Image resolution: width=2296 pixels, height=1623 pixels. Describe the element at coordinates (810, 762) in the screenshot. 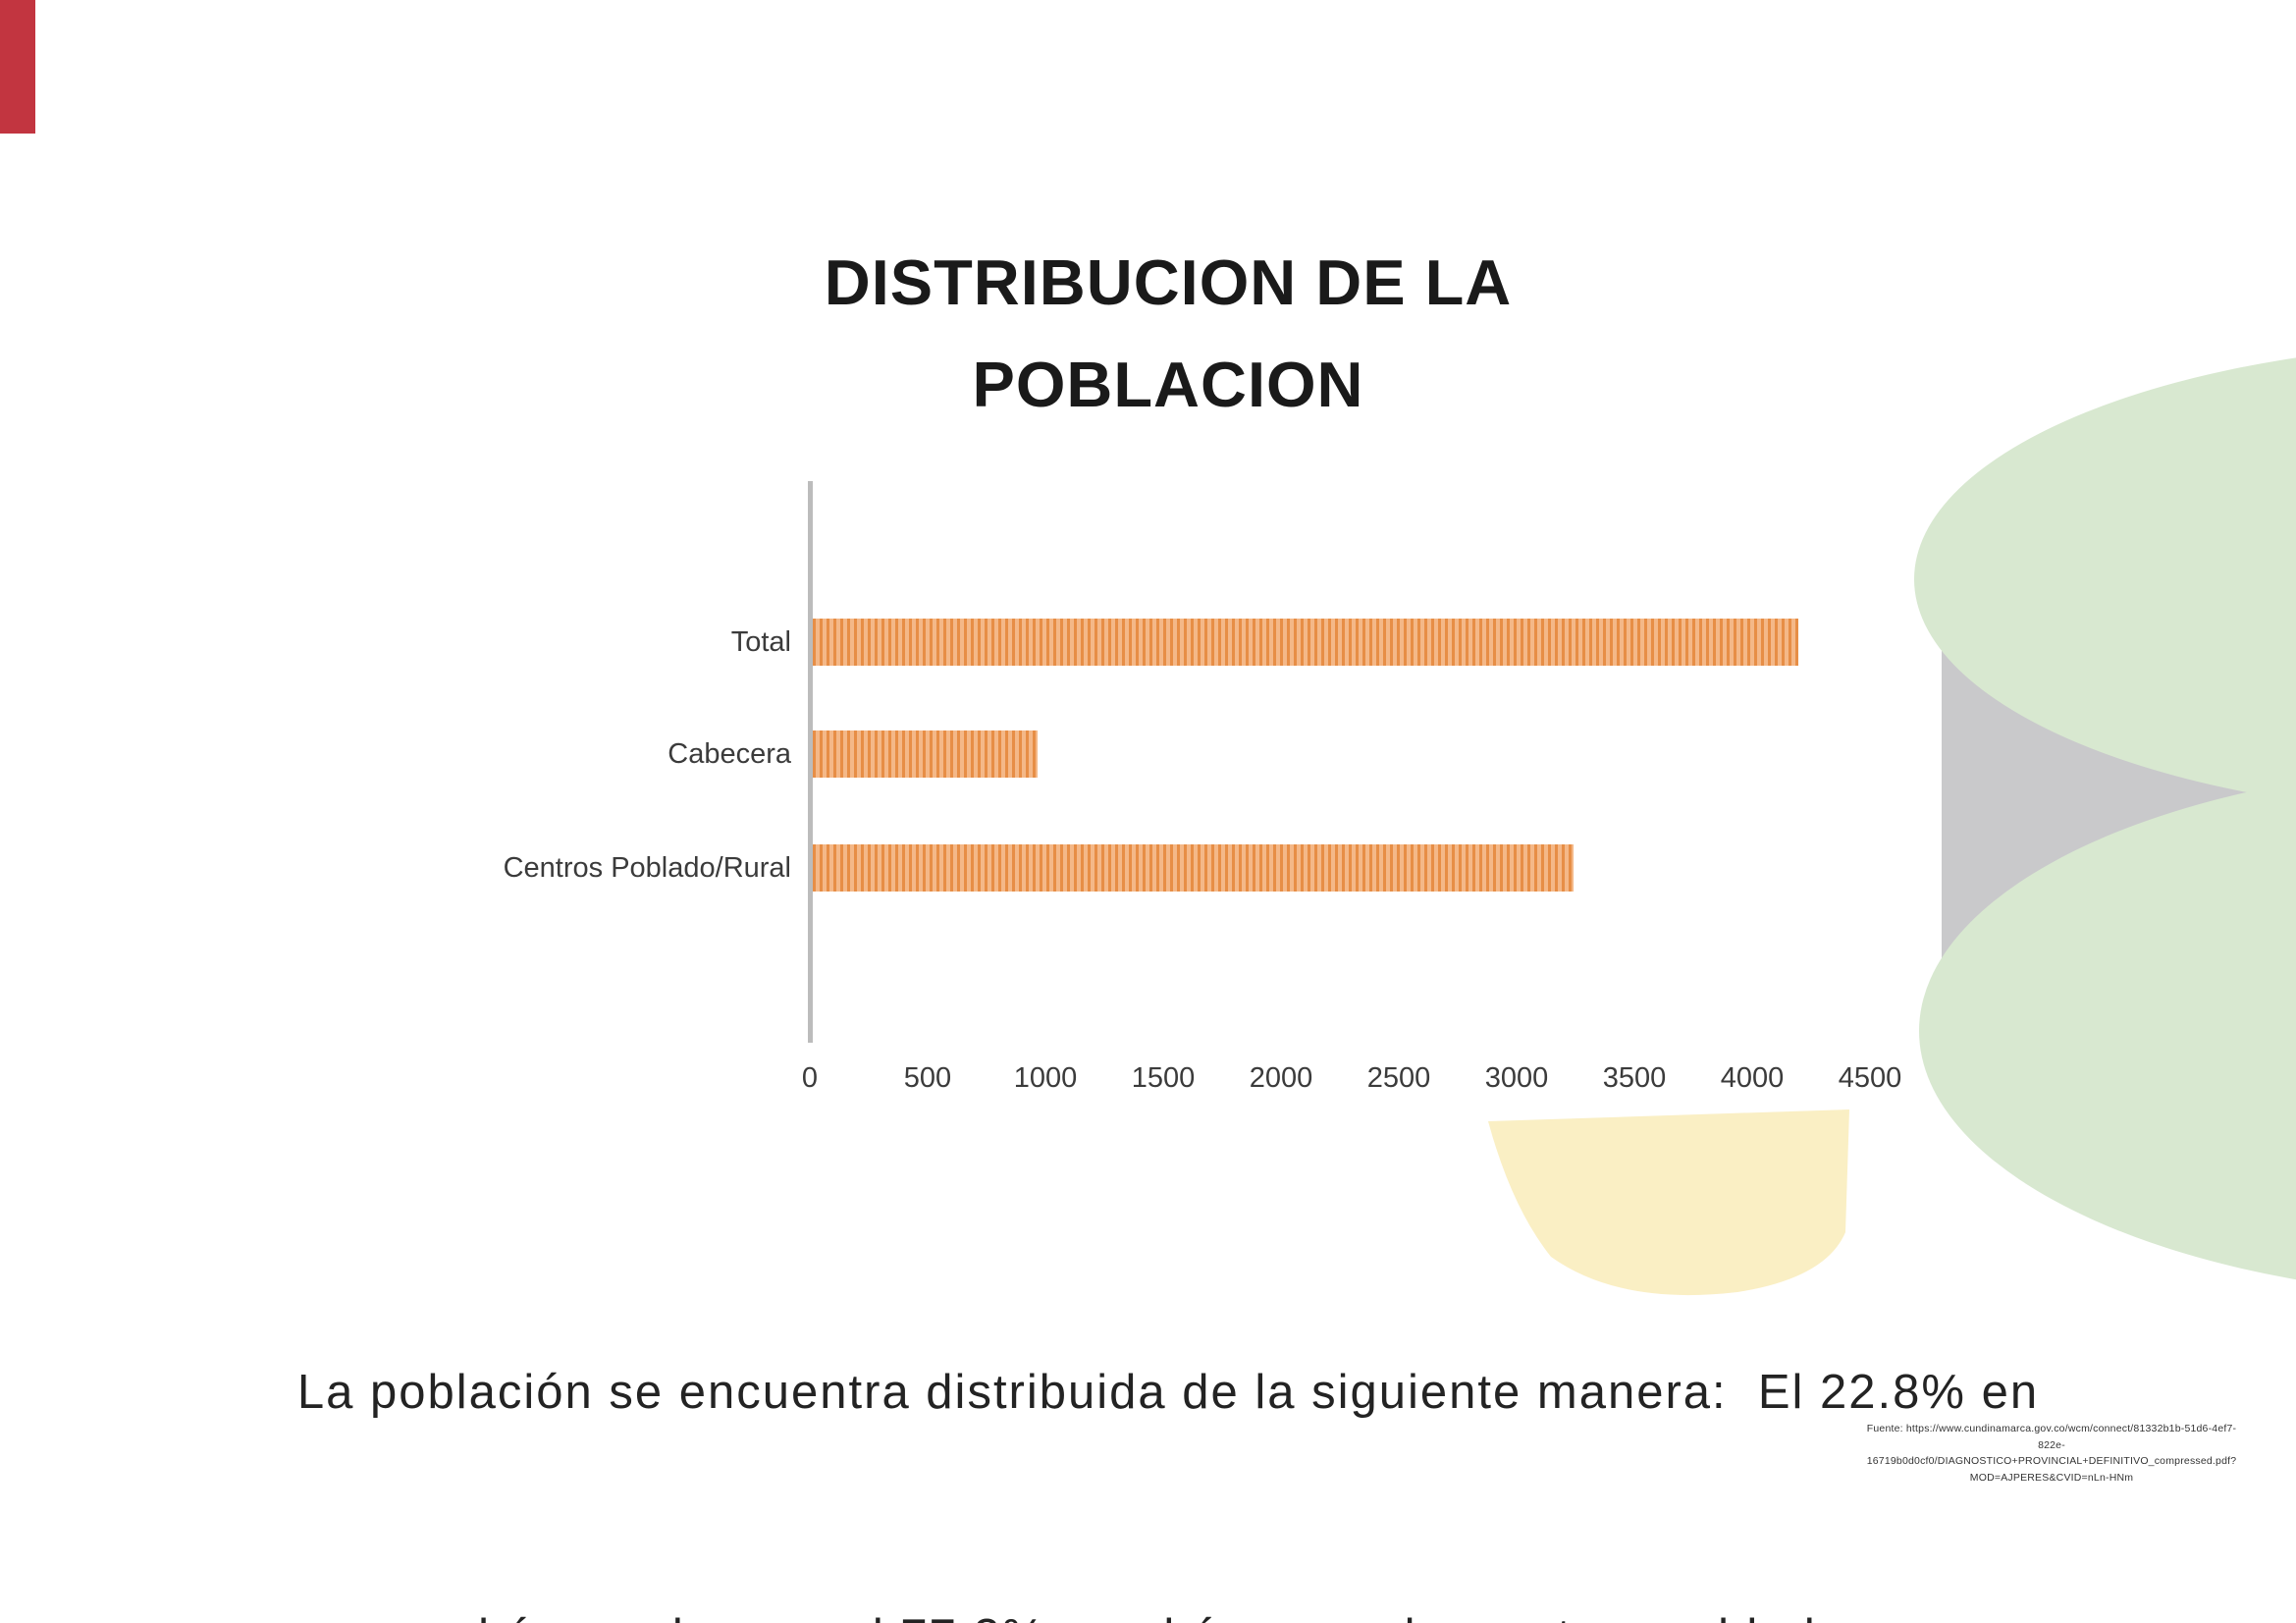

I see `y-axis-line` at that location.